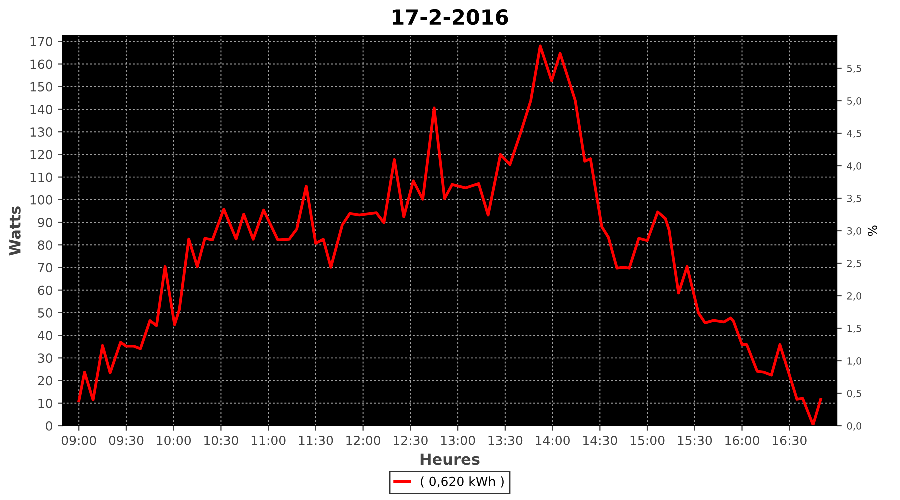  What do you see at coordinates (458, 441) in the screenshot?
I see `x-tick-label: 13:00` at bounding box center [458, 441].